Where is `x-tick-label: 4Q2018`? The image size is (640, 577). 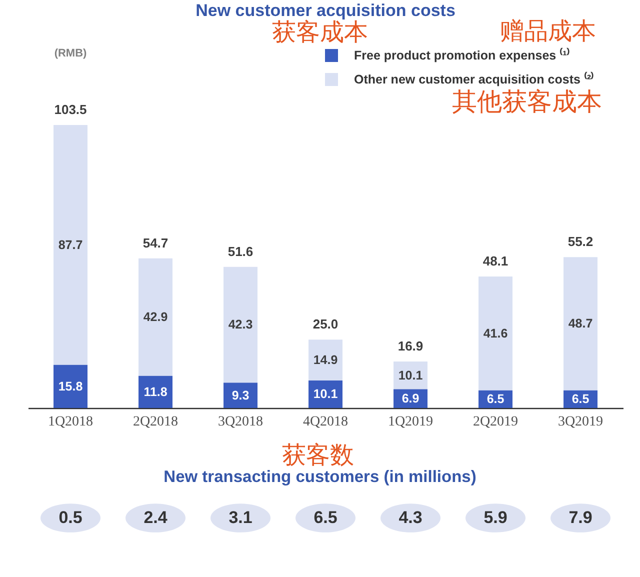 x-tick-label: 4Q2018 is located at coordinates (325, 422).